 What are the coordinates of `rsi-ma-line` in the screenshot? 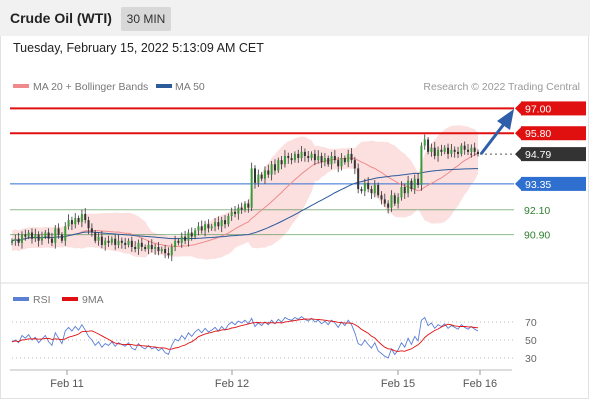 It's located at (245, 335).